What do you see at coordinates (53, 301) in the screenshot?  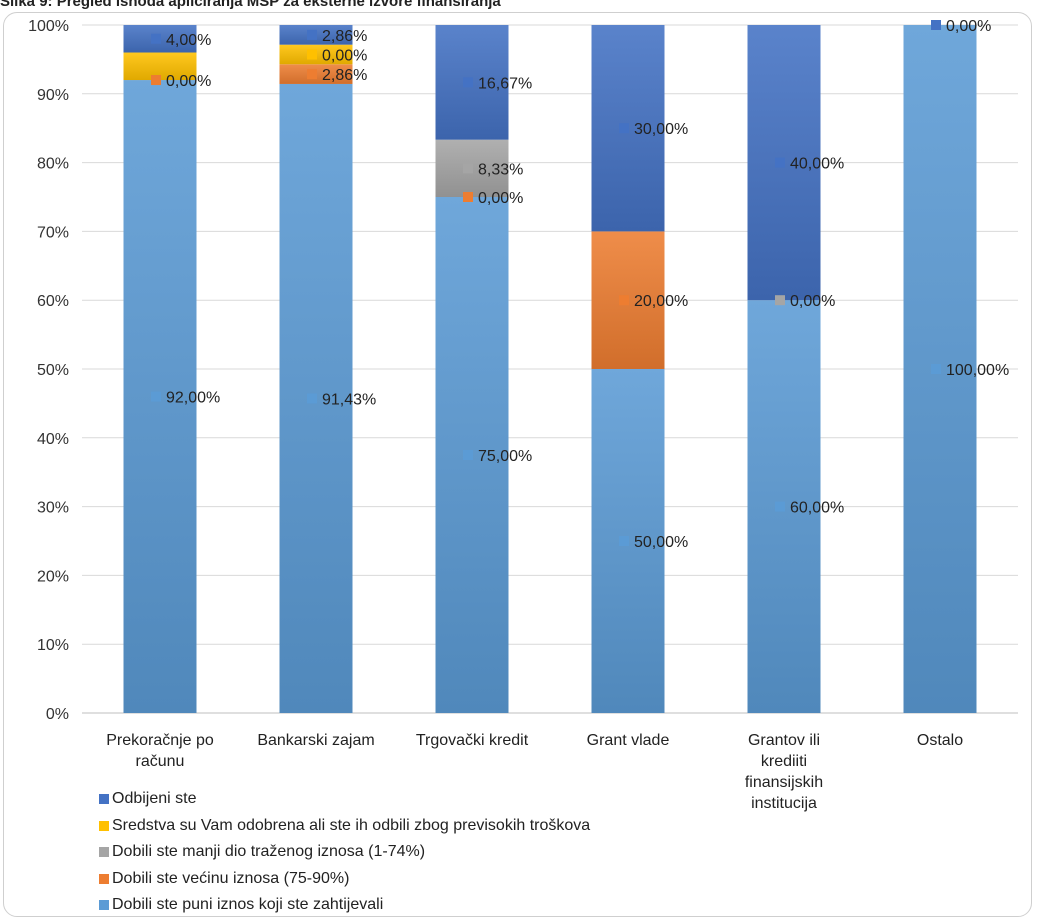 I see `y-tick-label: 60%` at bounding box center [53, 301].